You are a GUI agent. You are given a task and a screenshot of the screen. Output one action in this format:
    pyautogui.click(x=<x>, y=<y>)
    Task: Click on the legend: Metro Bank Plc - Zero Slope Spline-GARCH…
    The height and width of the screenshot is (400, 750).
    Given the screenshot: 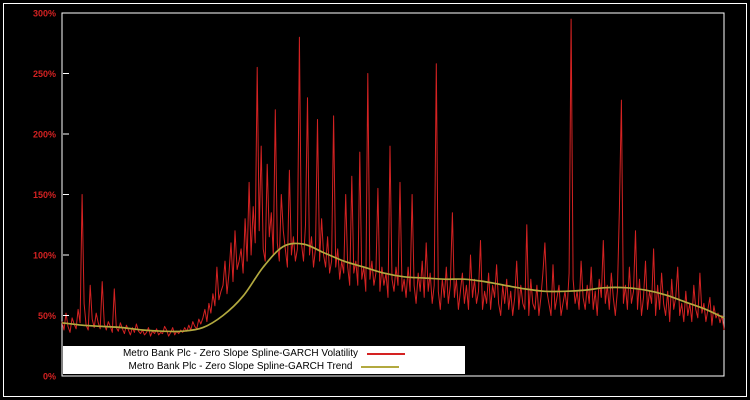 What is the action you would take?
    pyautogui.click(x=264, y=360)
    